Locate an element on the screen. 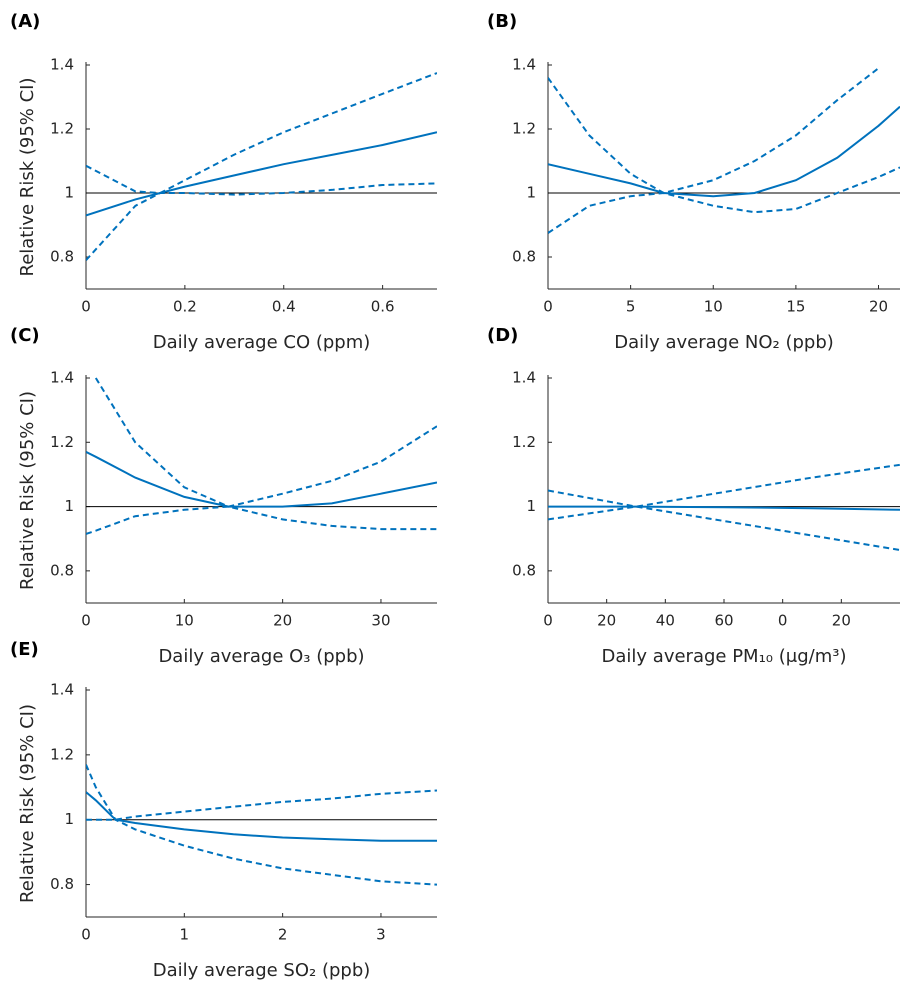  panel-label: (C) is located at coordinates (25, 335).